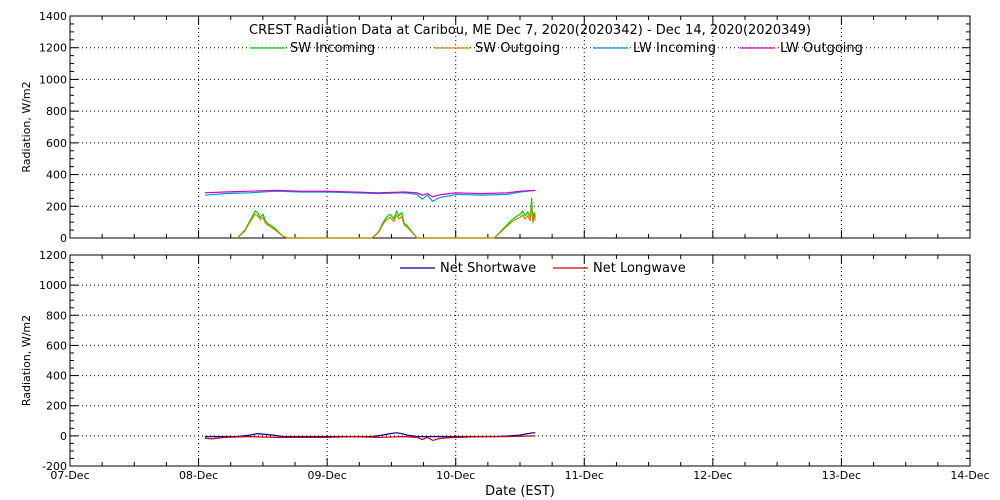 This screenshot has height=500, width=1000. Describe the element at coordinates (674, 48) in the screenshot. I see `legend-label: LW Incoming` at that location.